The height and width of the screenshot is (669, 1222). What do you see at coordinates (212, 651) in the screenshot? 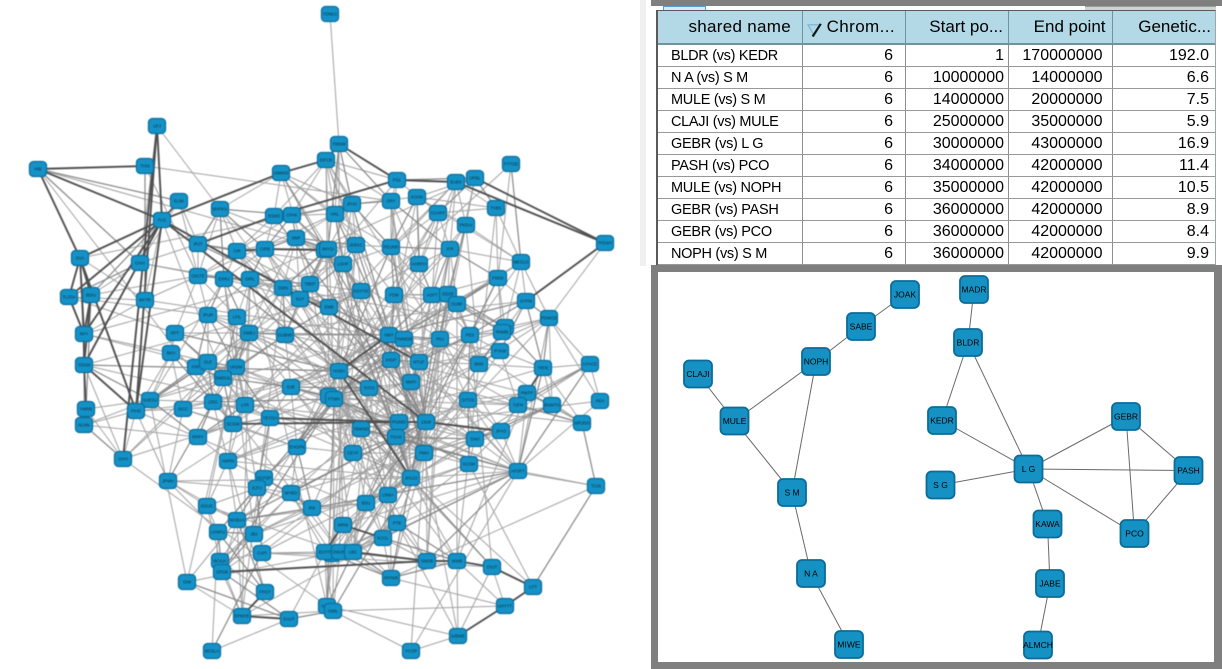
I see `svg-text: BOSLA` at bounding box center [212, 651].